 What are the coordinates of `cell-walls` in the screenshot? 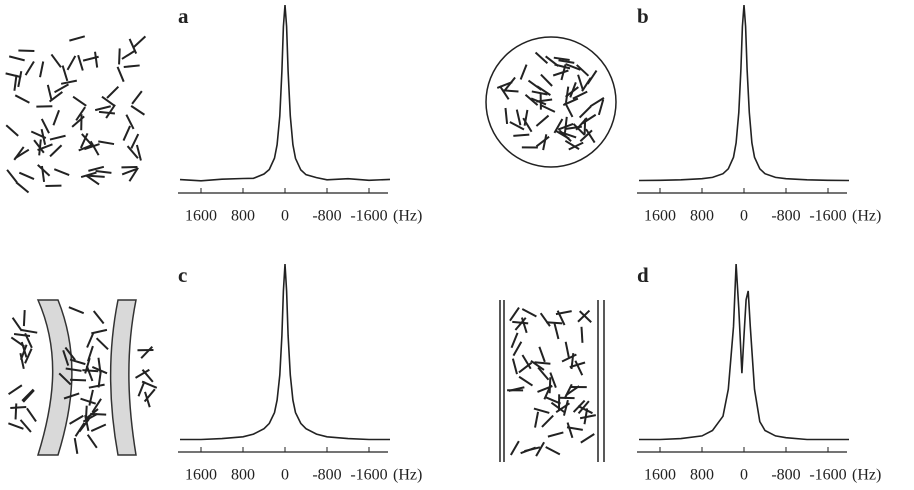 It's located at (552, 381).